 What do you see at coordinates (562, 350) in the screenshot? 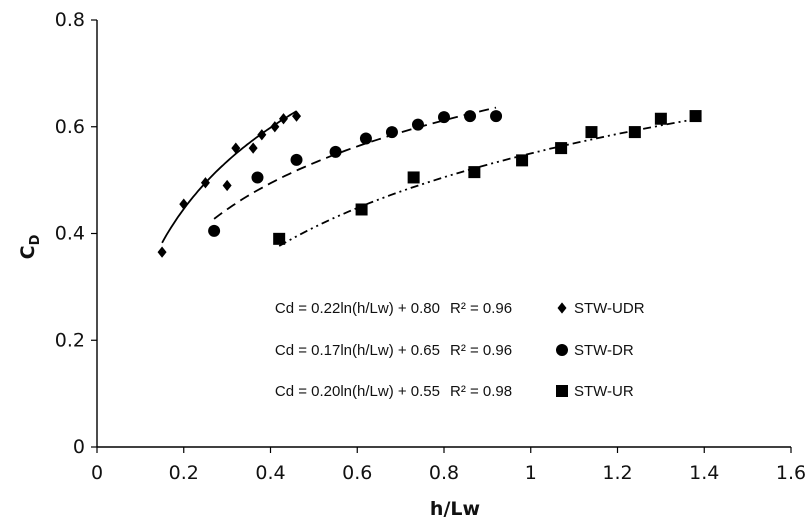
I see `circle-marker-legend` at bounding box center [562, 350].